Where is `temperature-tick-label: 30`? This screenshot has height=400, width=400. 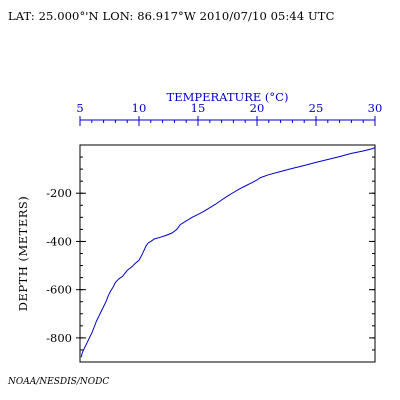 temperature-tick-label: 30 is located at coordinates (375, 108).